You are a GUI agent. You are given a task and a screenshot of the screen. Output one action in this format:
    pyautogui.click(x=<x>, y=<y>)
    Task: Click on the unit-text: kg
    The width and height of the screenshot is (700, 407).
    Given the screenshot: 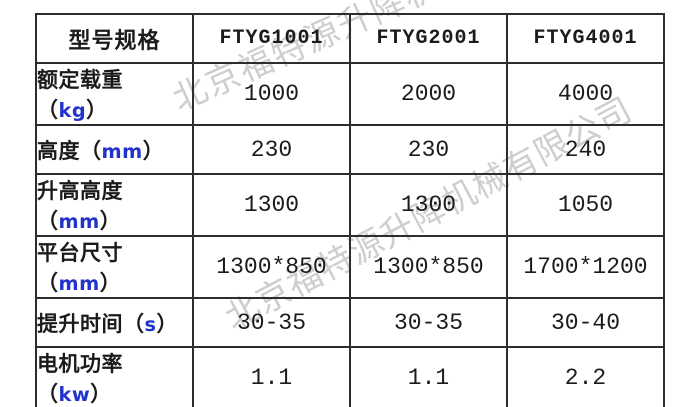 What is the action you would take?
    pyautogui.click(x=72, y=110)
    